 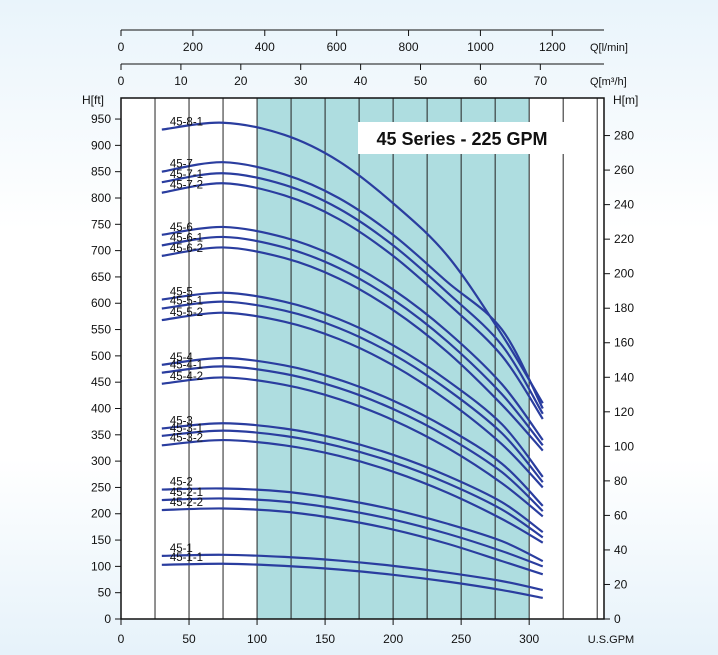 I want to click on curve-label-45-1: 45-1, so click(x=181, y=549).